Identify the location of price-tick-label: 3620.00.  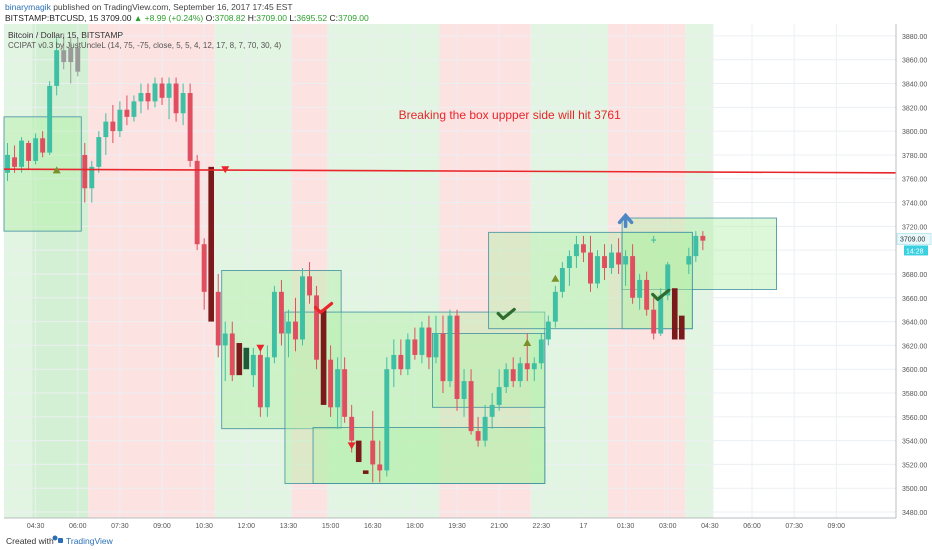
(914, 346).